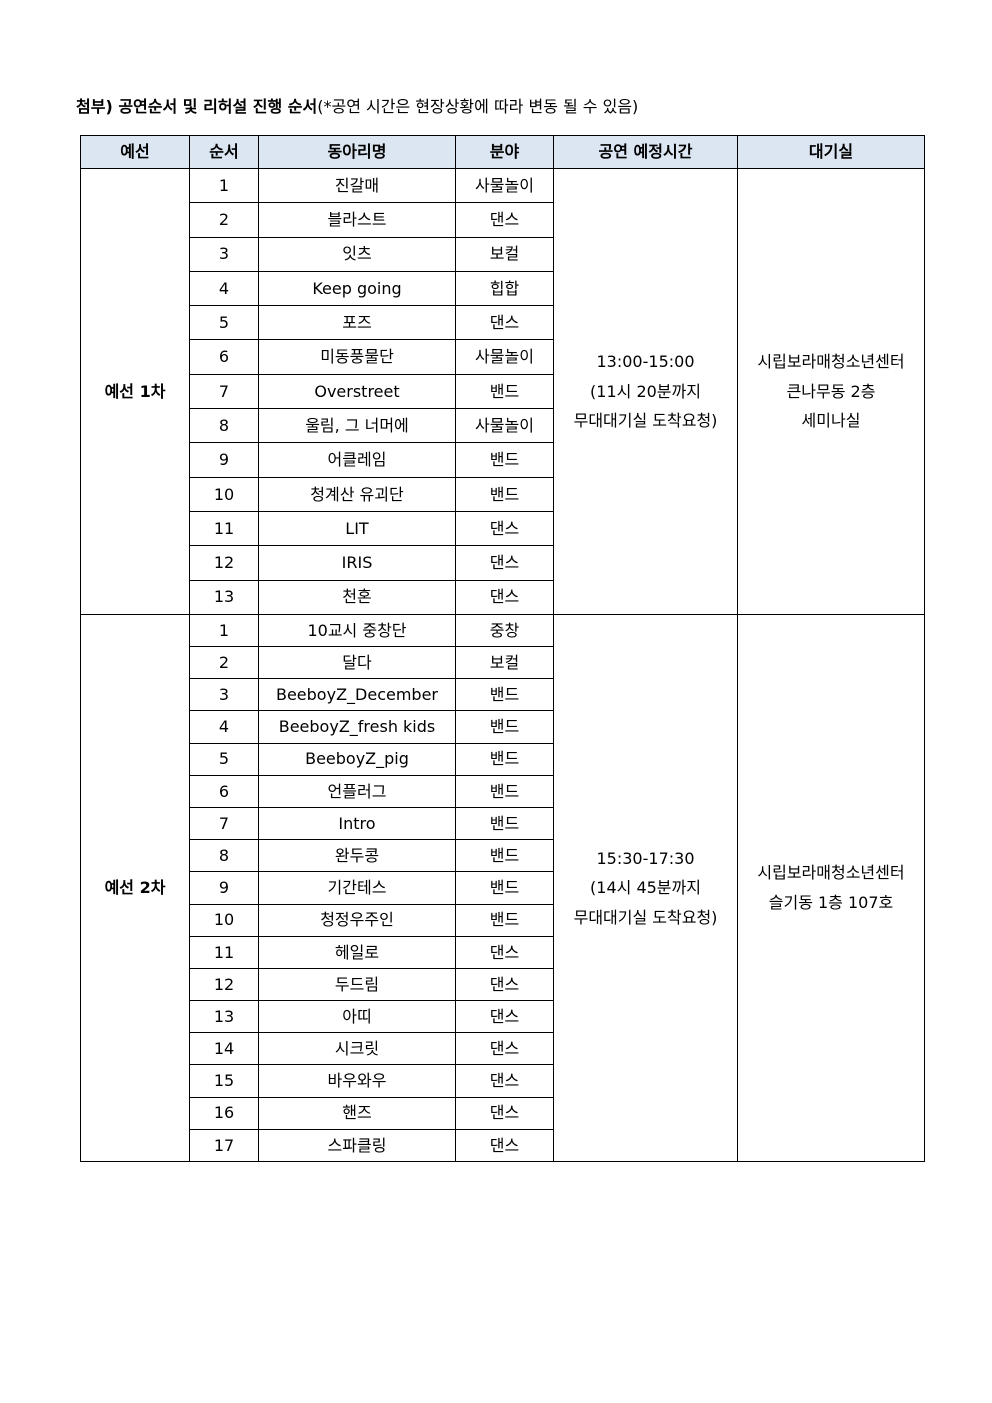 Image resolution: width=992 pixels, height=1403 pixels. What do you see at coordinates (224, 494) in the screenshot?
I see `order-cell: 10` at bounding box center [224, 494].